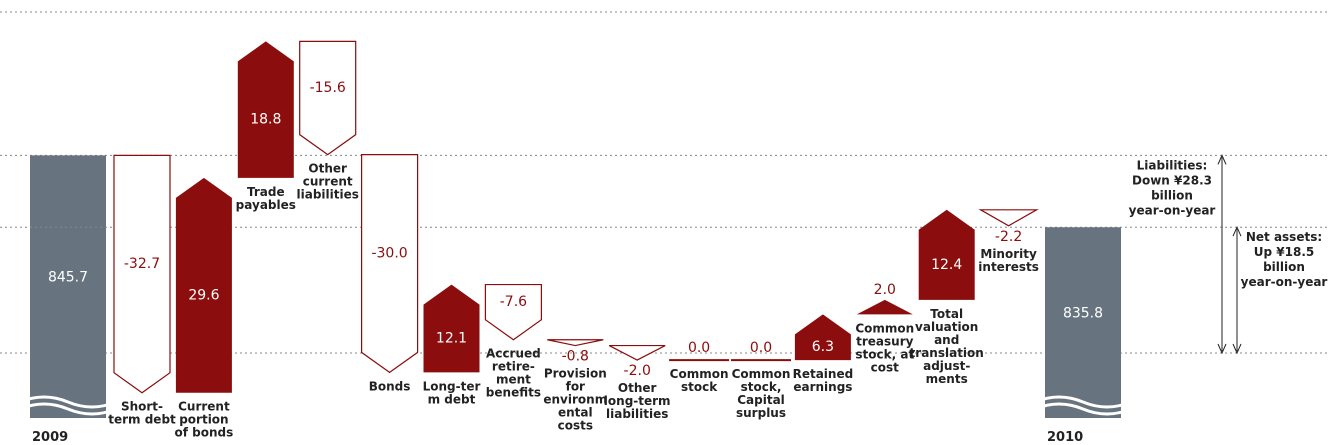  Describe the element at coordinates (513, 372) in the screenshot. I see `category-label: Accrued retire-ment benefits` at that location.